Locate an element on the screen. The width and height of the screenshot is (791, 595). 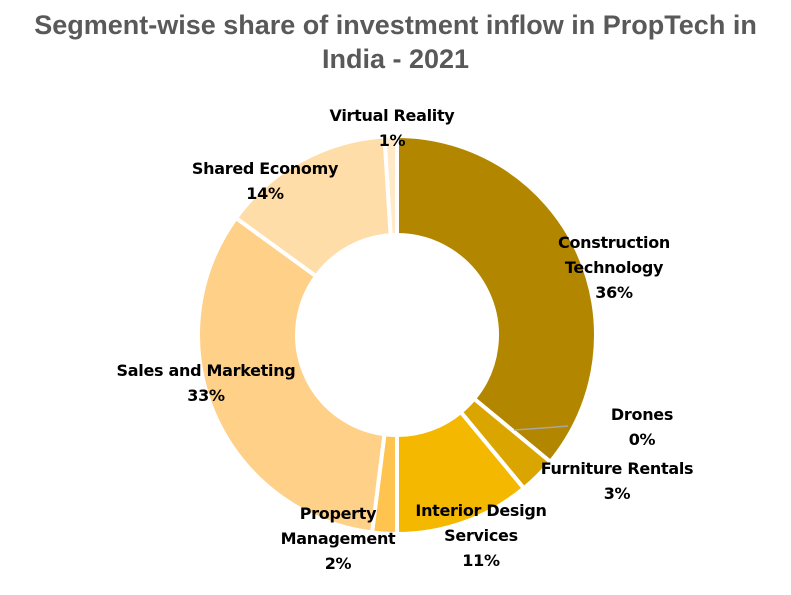
slice-sales-and-marketing is located at coordinates (291, 375).